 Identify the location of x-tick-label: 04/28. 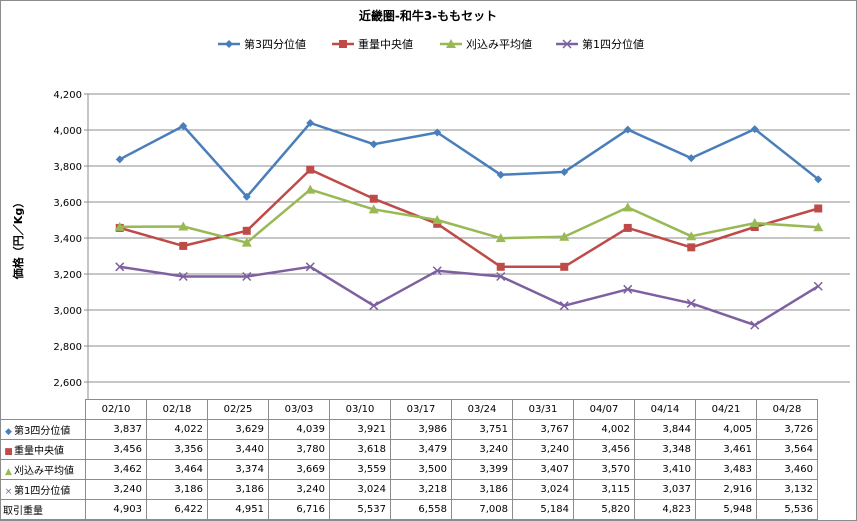
(787, 409).